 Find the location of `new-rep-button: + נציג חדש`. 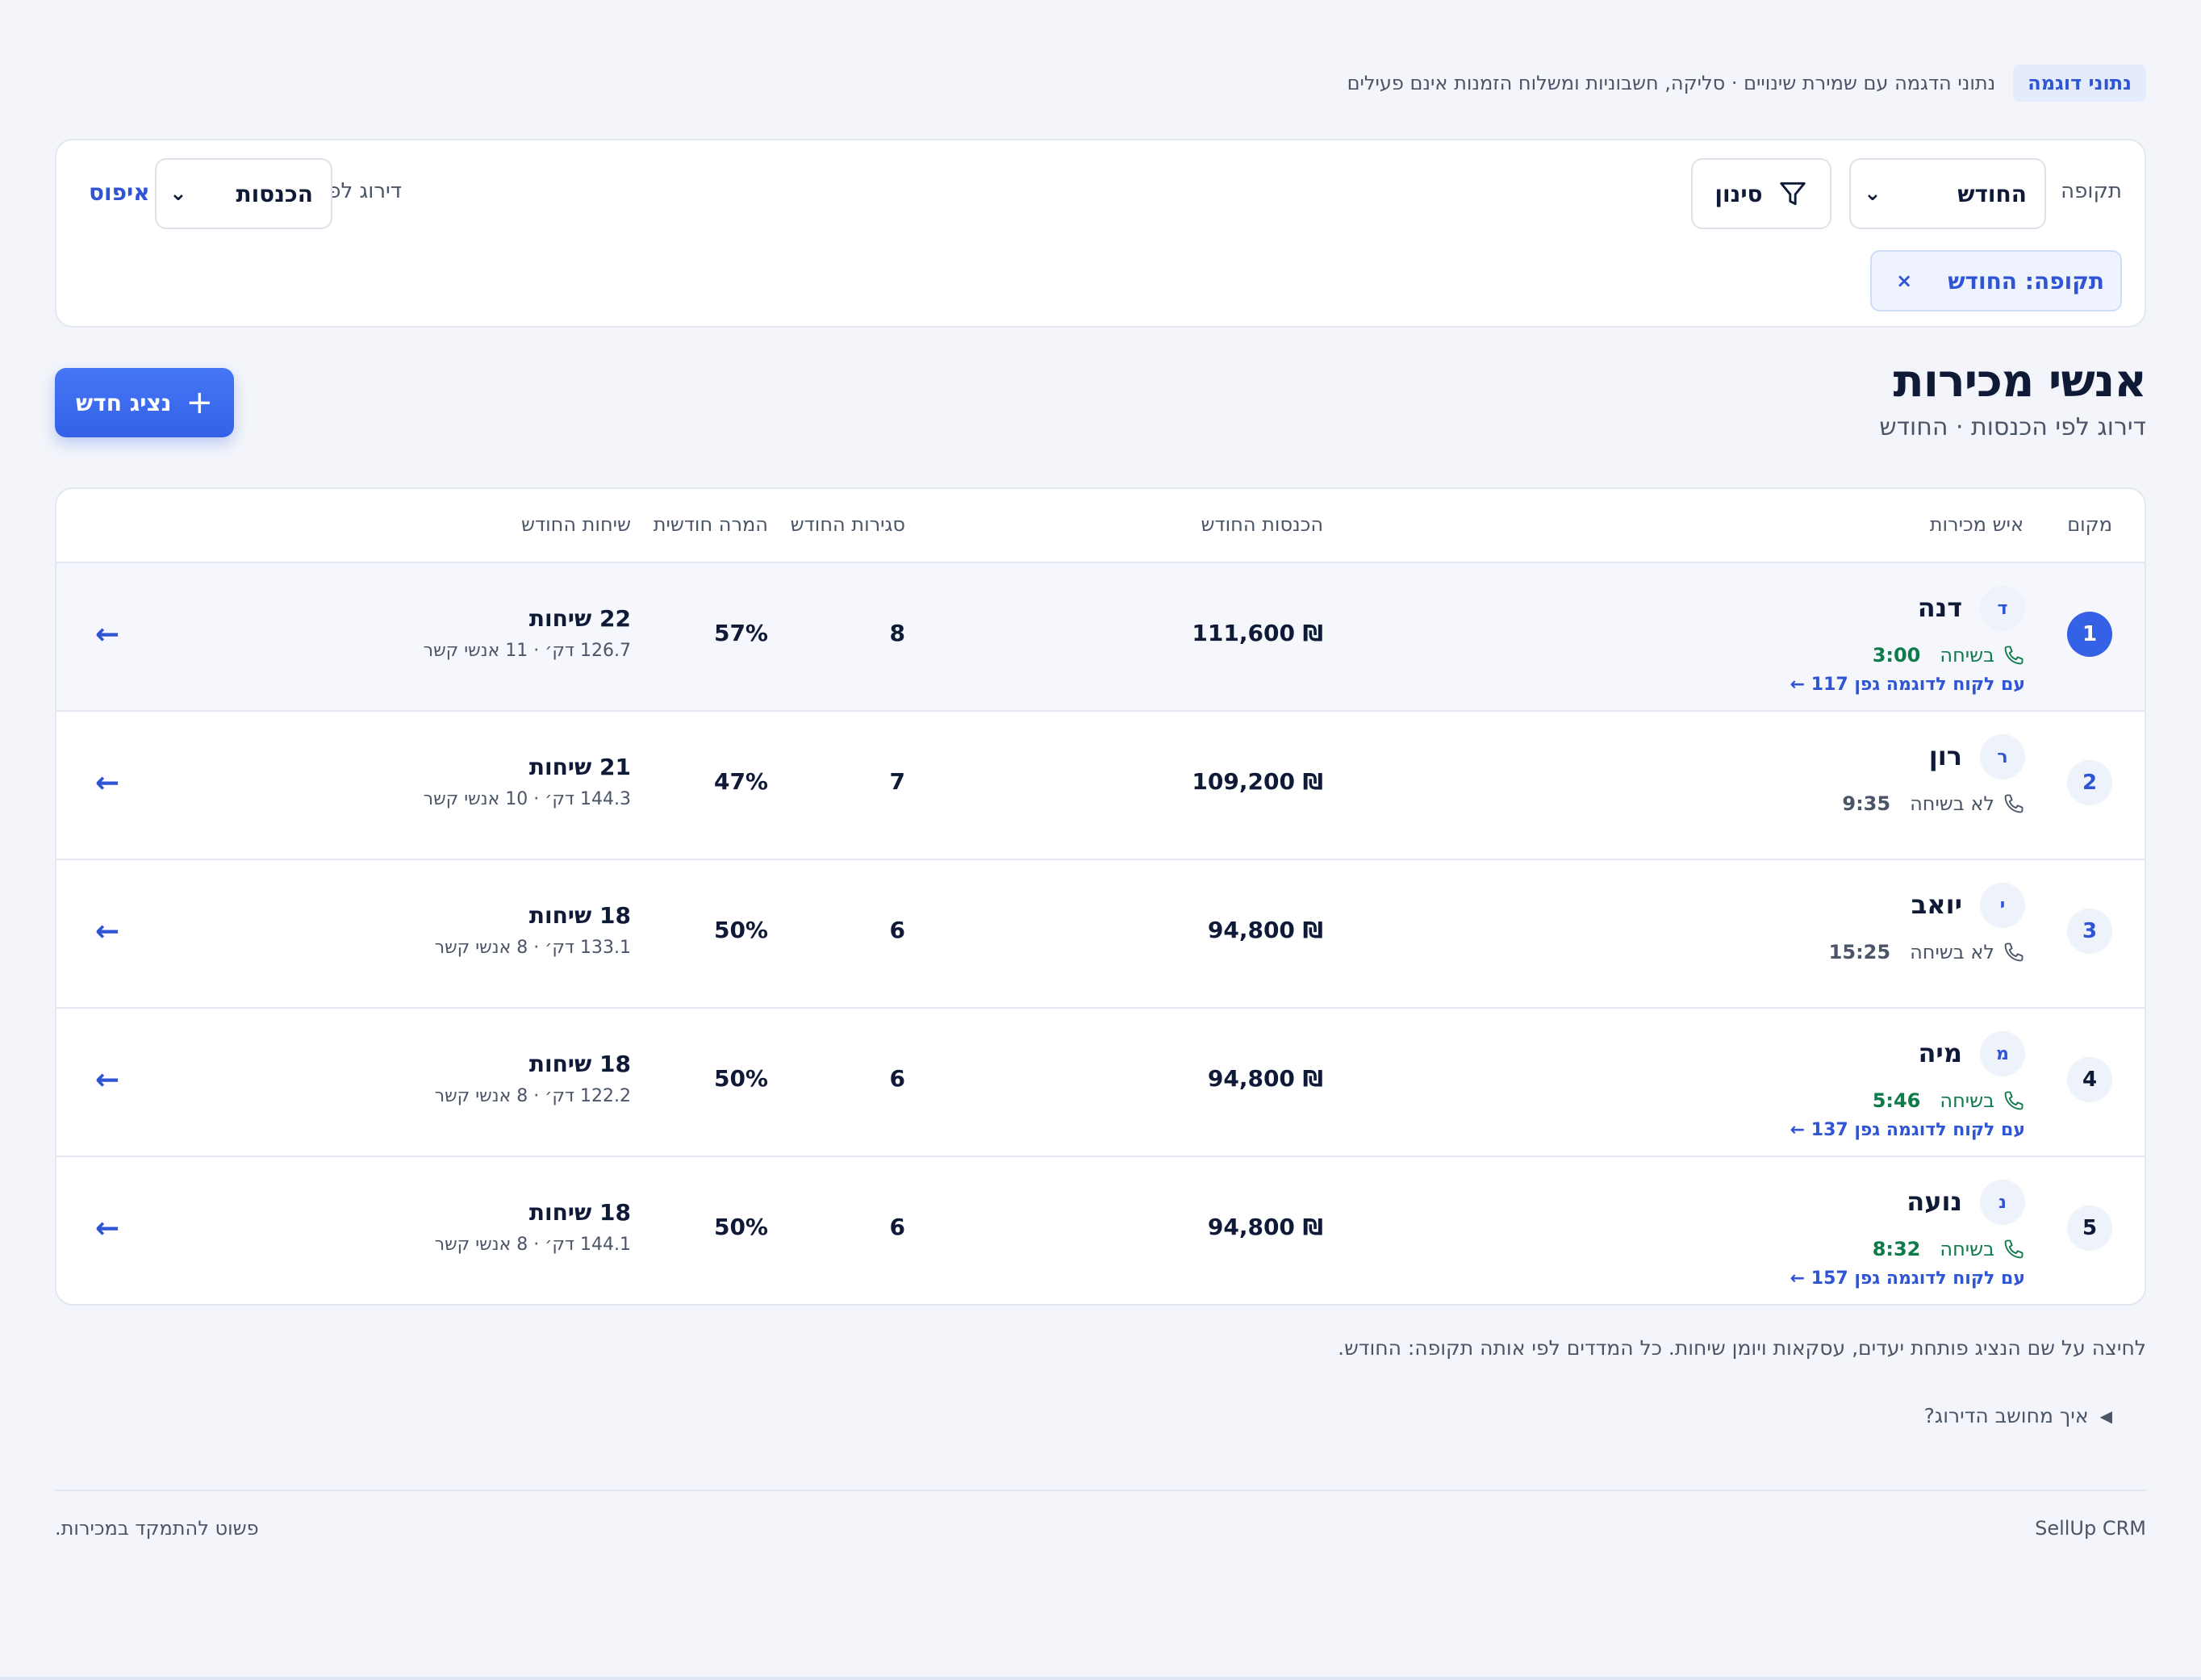

new-rep-button: + נציג חדש is located at coordinates (144, 402).